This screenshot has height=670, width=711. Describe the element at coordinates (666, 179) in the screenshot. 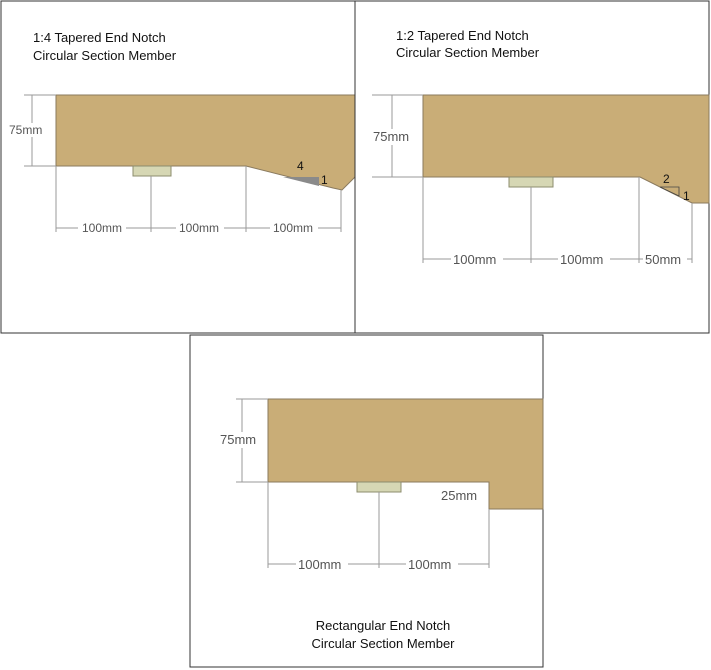

I see `ratio-run-label: 2` at that location.